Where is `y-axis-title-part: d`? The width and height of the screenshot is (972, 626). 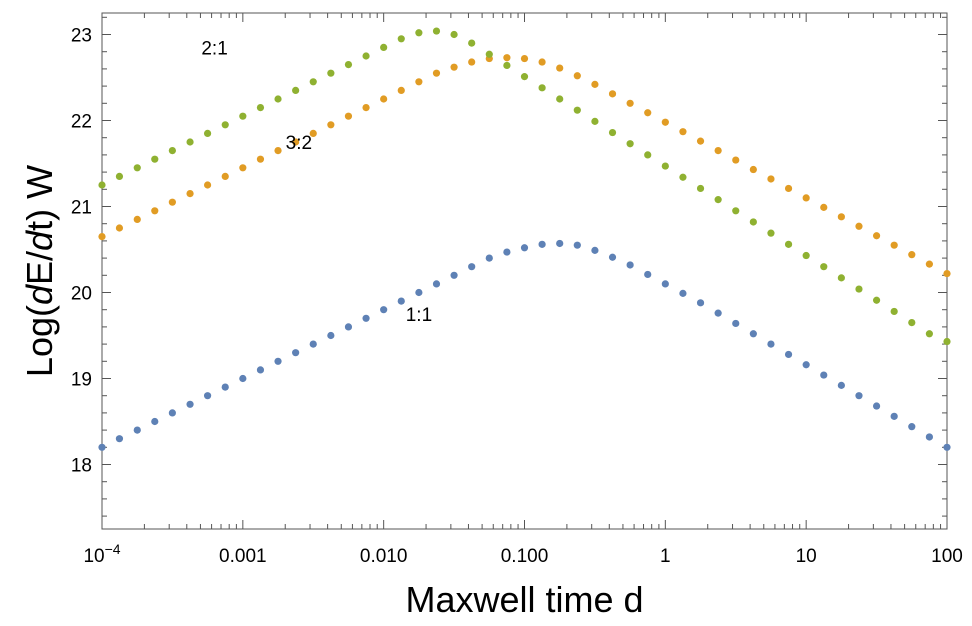 y-axis-title-part: d is located at coordinates (39, 294).